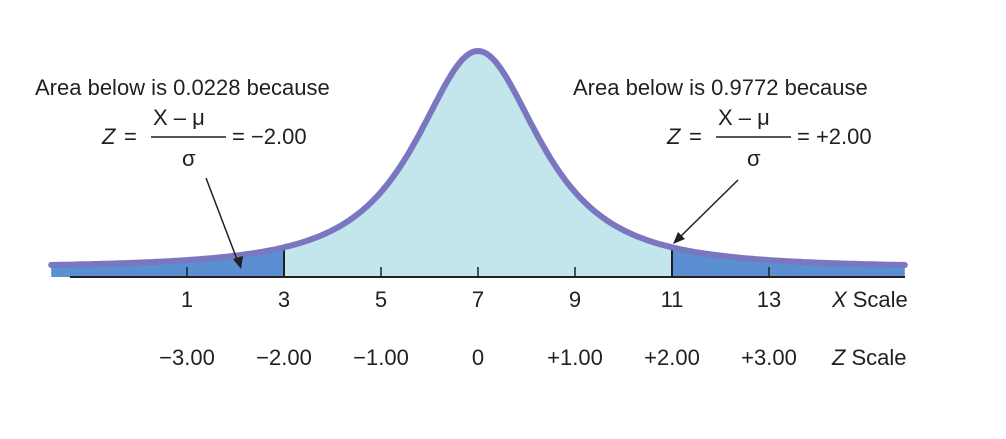 This screenshot has height=439, width=1006. Describe the element at coordinates (381, 357) in the screenshot. I see `z-tick-label: −1.00` at that location.